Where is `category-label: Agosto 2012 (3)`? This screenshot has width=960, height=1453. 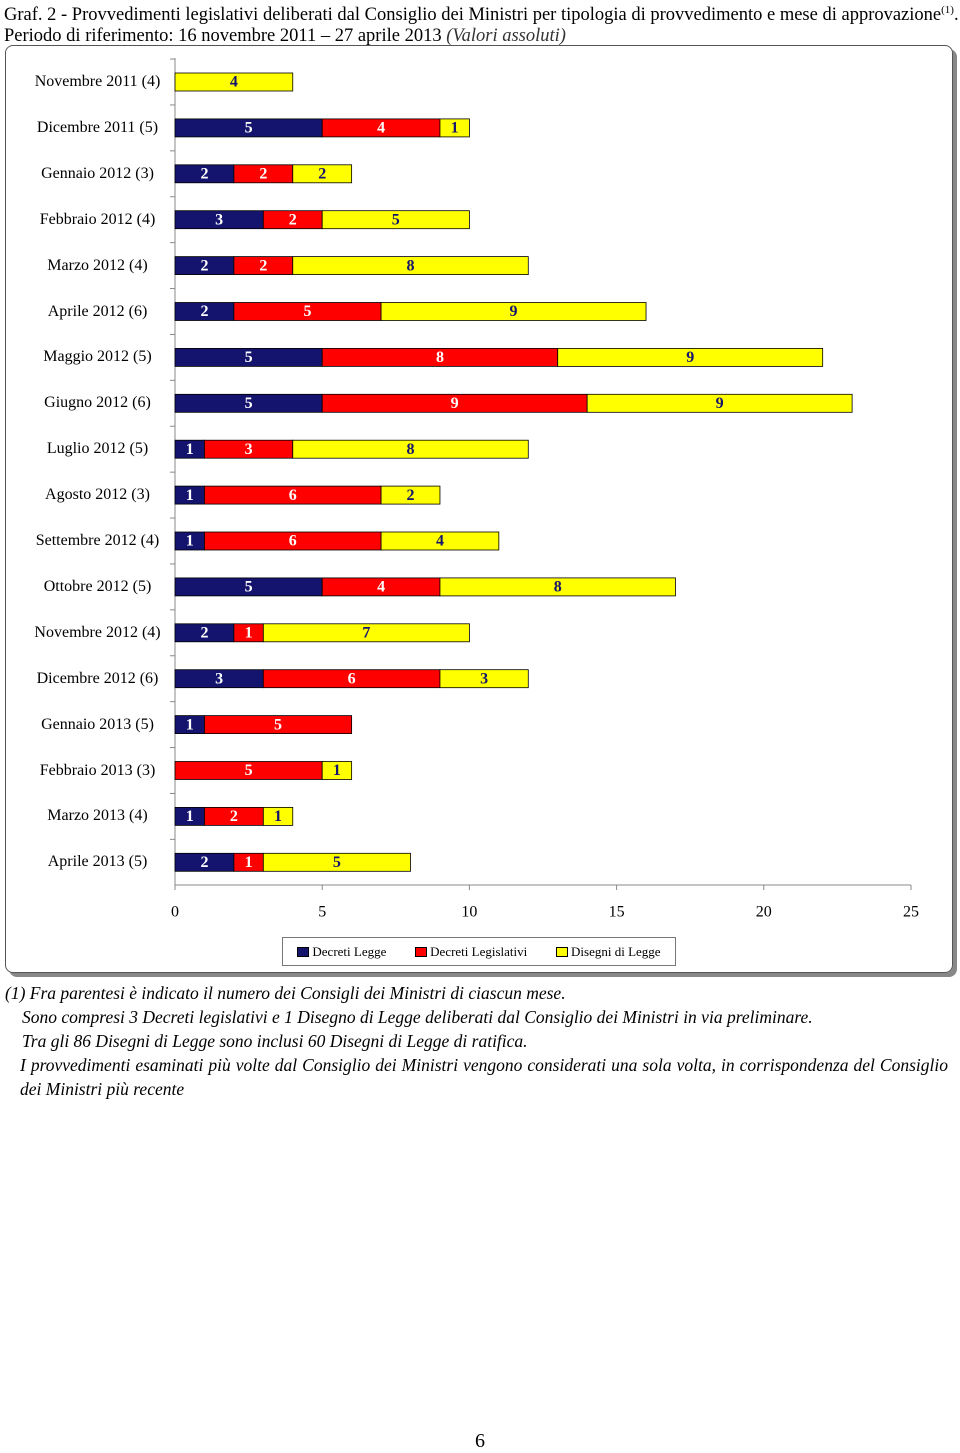
category-label: Agosto 2012 (3) is located at coordinates (97, 495).